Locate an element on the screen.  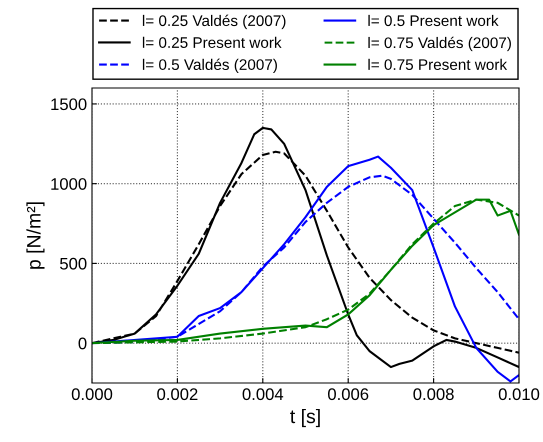
legend-label: l= 0.75 Valdés (2007) is located at coordinates (439, 44).